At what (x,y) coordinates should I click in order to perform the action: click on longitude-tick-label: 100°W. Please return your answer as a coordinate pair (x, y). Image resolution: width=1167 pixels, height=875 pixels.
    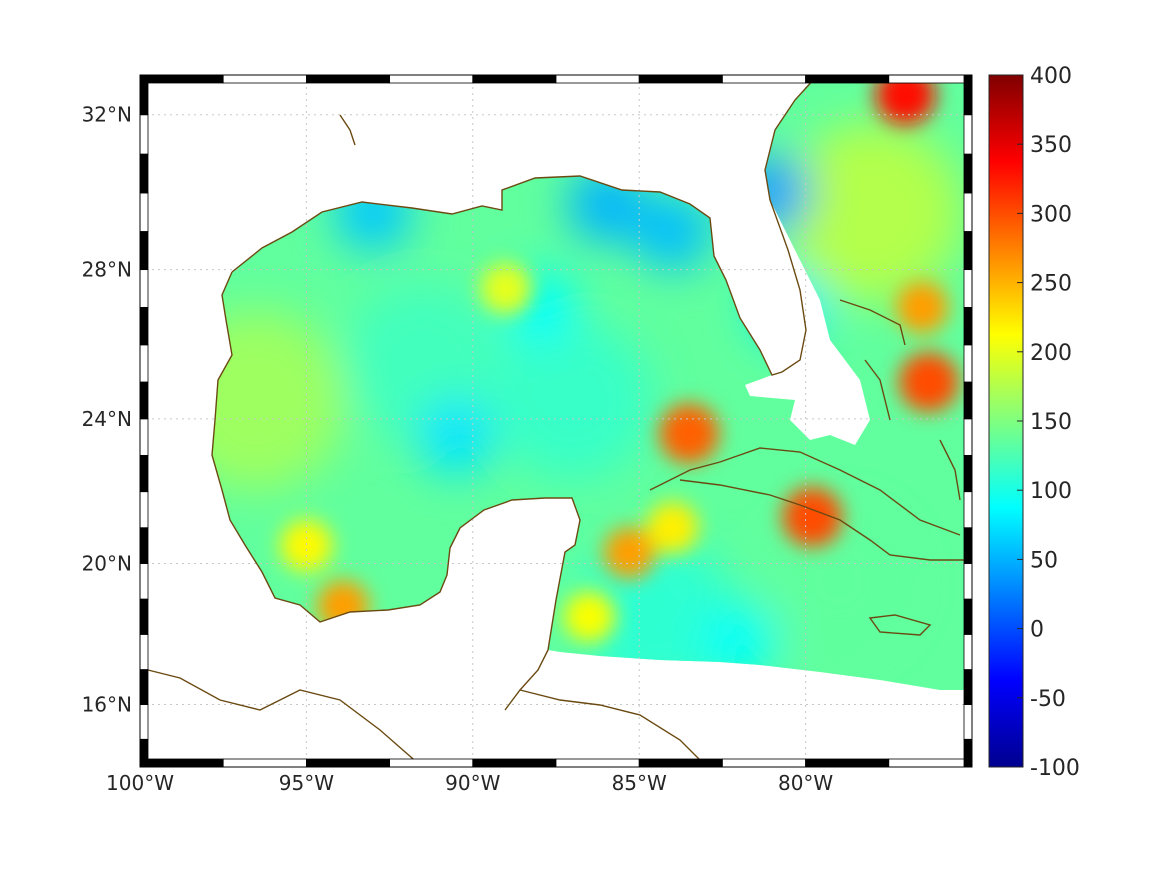
    Looking at the image, I should click on (140, 783).